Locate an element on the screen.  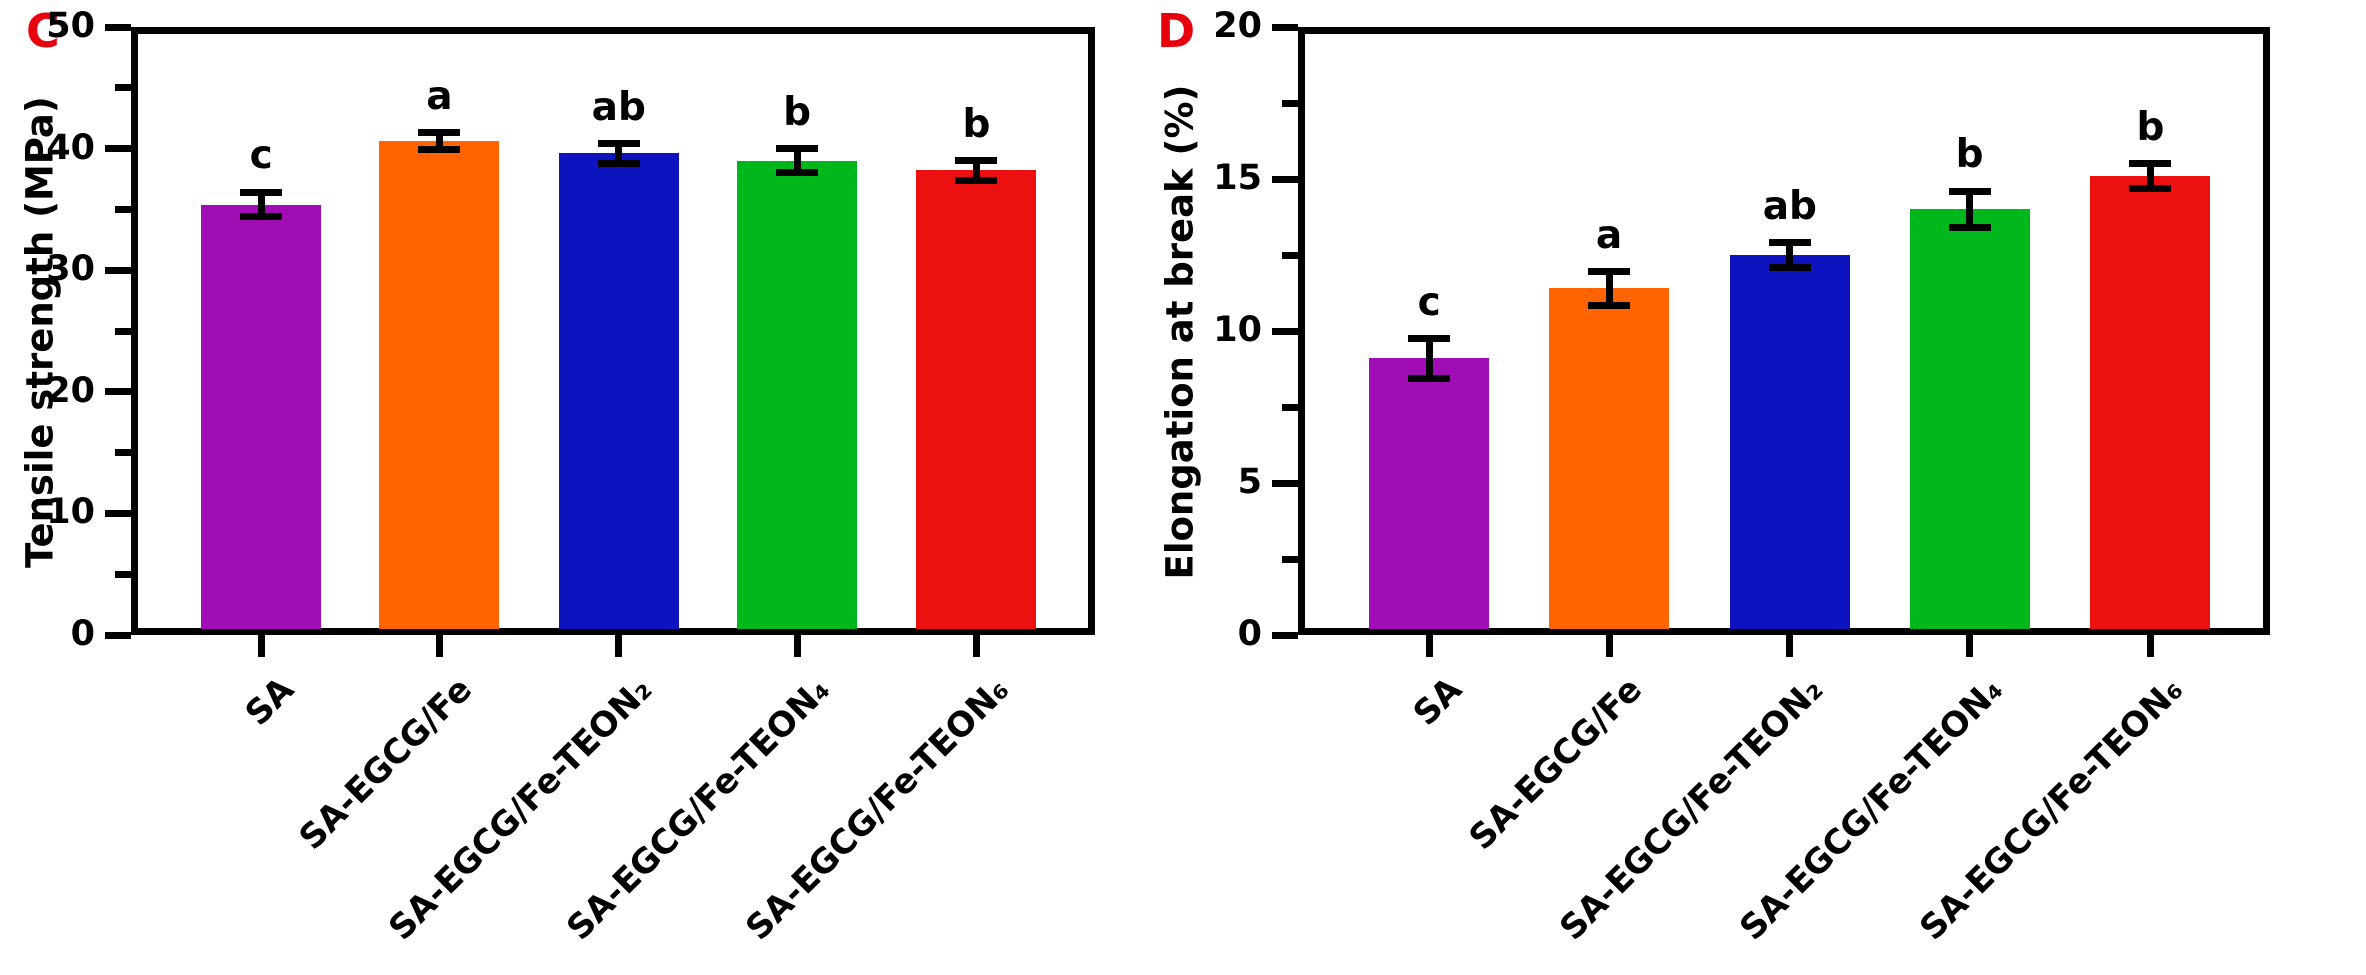
y-tick-label: 50 is located at coordinates (70, 26).